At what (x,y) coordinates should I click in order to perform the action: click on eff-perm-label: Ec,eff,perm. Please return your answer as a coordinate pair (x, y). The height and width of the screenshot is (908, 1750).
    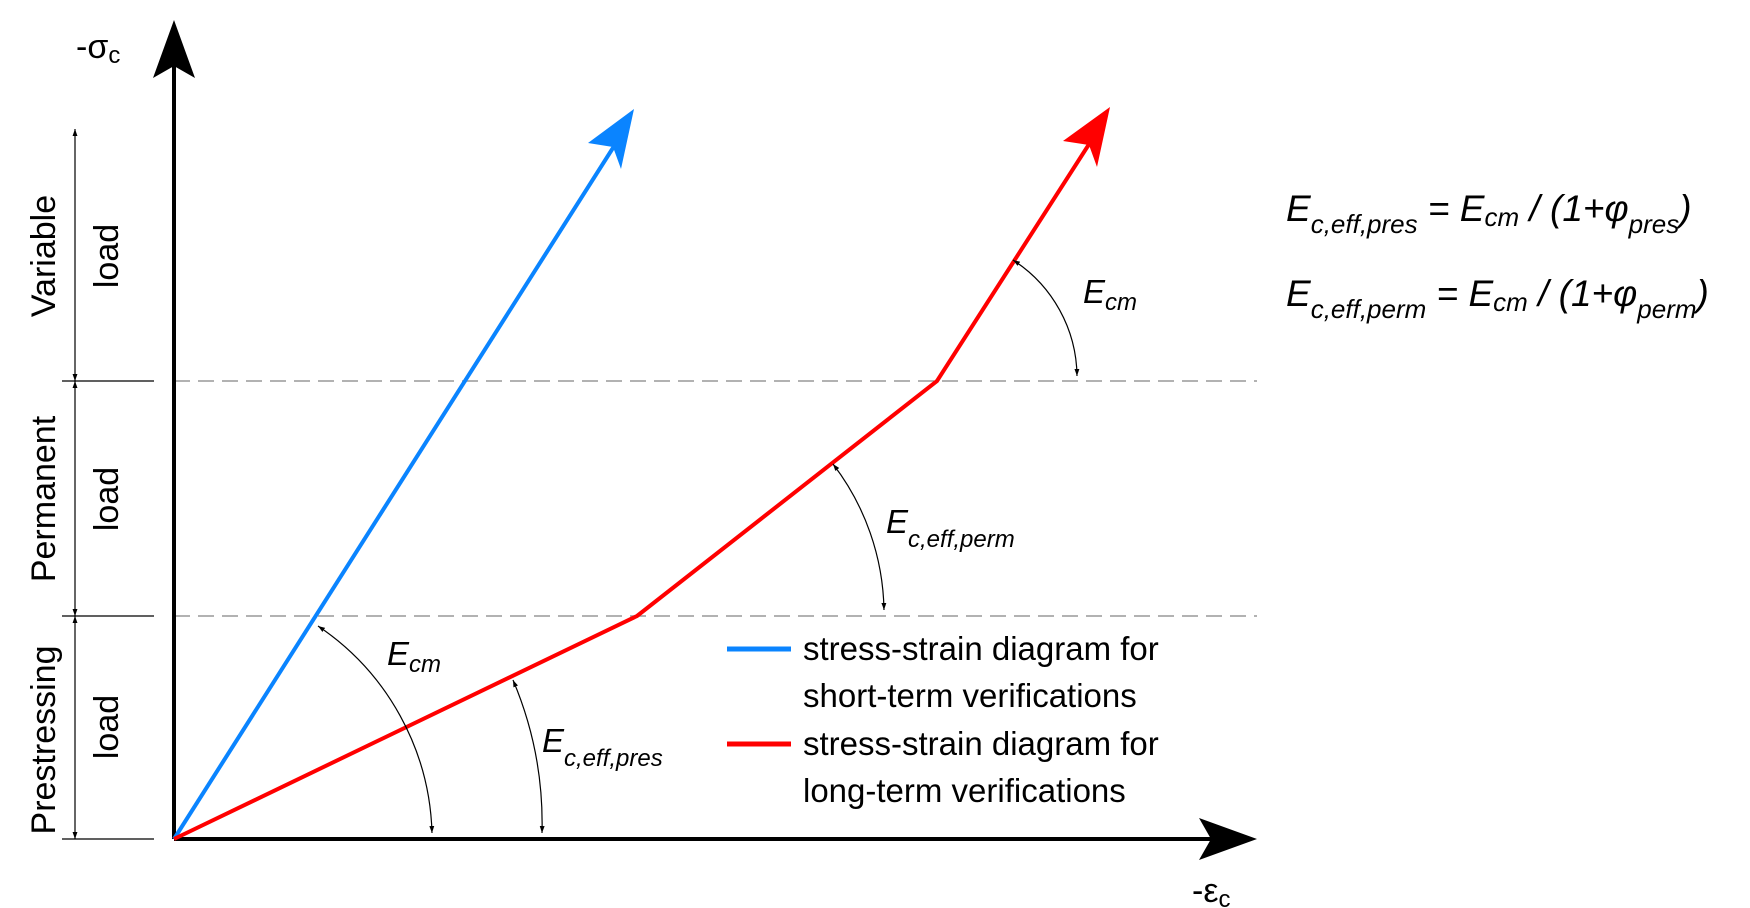
    Looking at the image, I should click on (950, 528).